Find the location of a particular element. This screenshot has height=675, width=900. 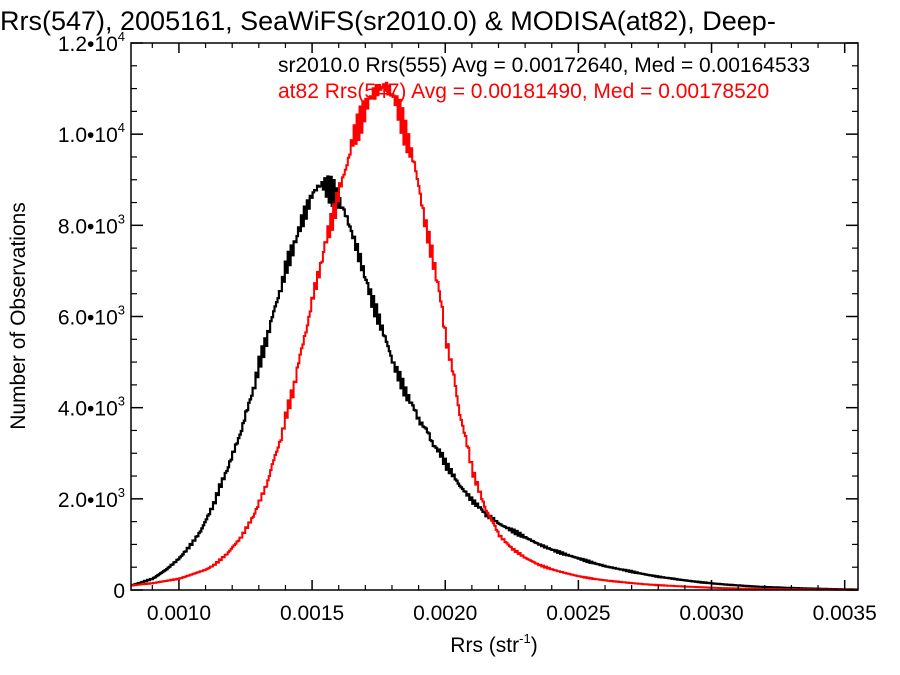

y-tick-label: 1.2•104 is located at coordinates (91, 42).